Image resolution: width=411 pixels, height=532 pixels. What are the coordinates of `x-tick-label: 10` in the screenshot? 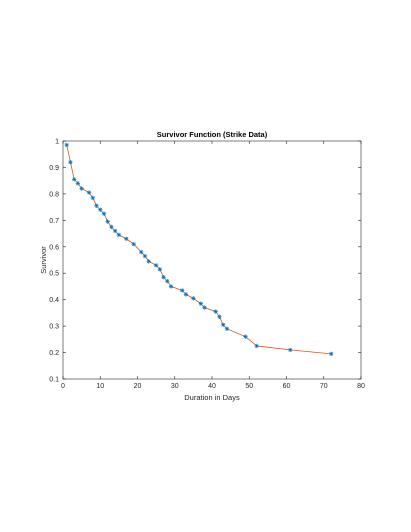 It's located at (100, 386).